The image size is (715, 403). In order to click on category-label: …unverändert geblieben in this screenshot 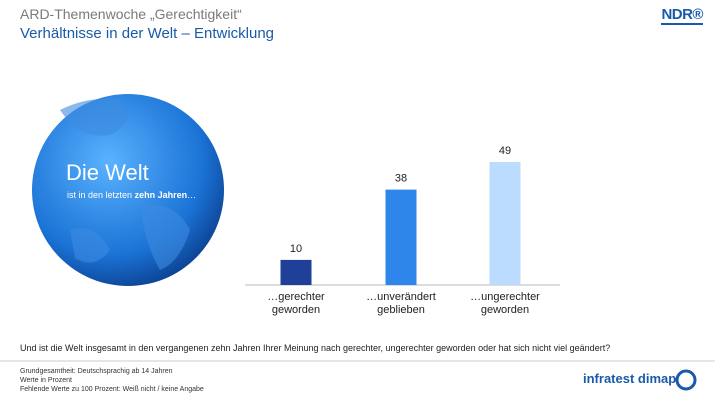, I will do `click(401, 303)`.